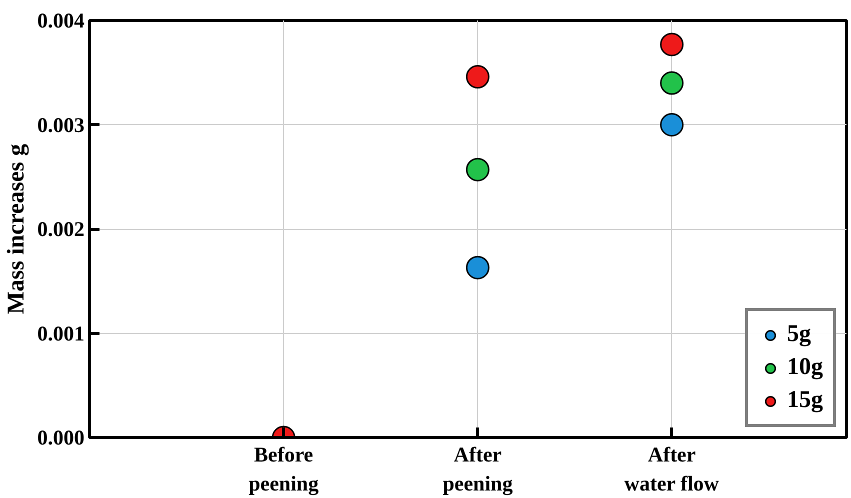  Describe the element at coordinates (805, 400) in the screenshot. I see `legend-label: 15g` at that location.